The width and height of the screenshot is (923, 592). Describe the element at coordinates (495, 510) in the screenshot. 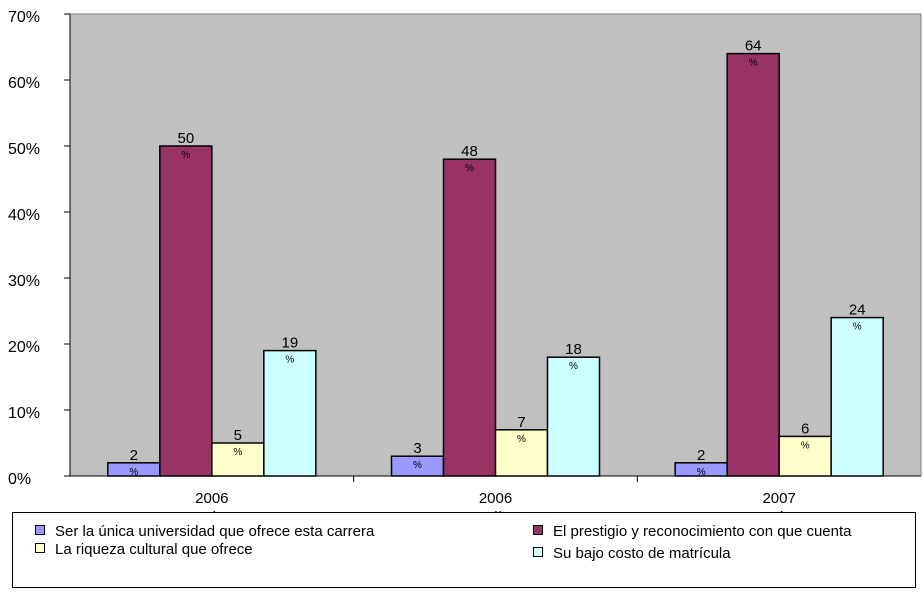

I see `x-tick-label-line2: -II` at that location.